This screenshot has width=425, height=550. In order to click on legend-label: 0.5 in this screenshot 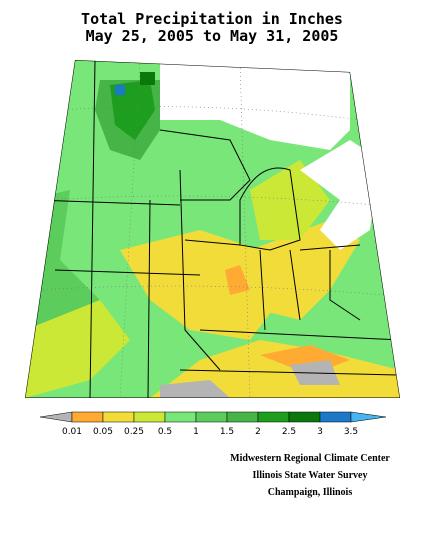, I will do `click(165, 432)`.